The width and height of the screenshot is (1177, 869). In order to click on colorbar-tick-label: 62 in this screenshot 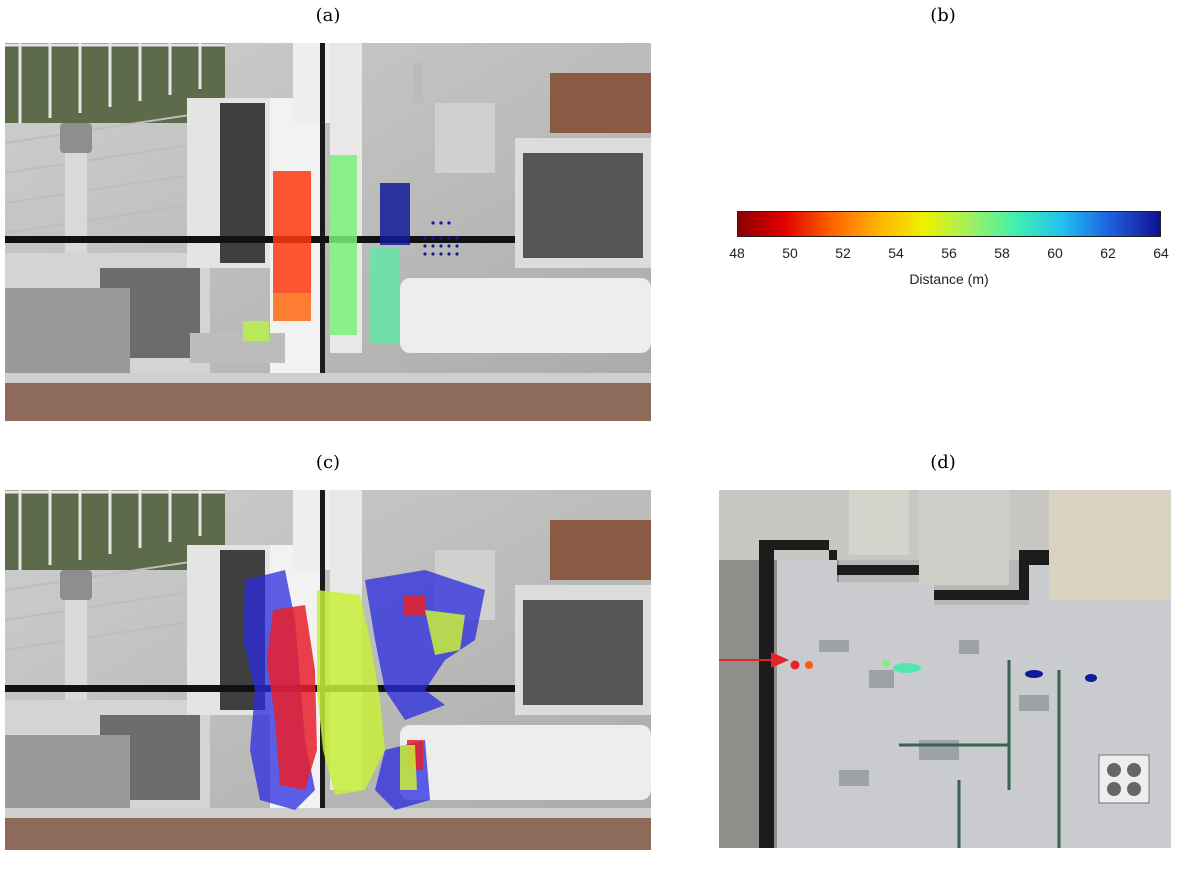, I will do `click(1108, 253)`.